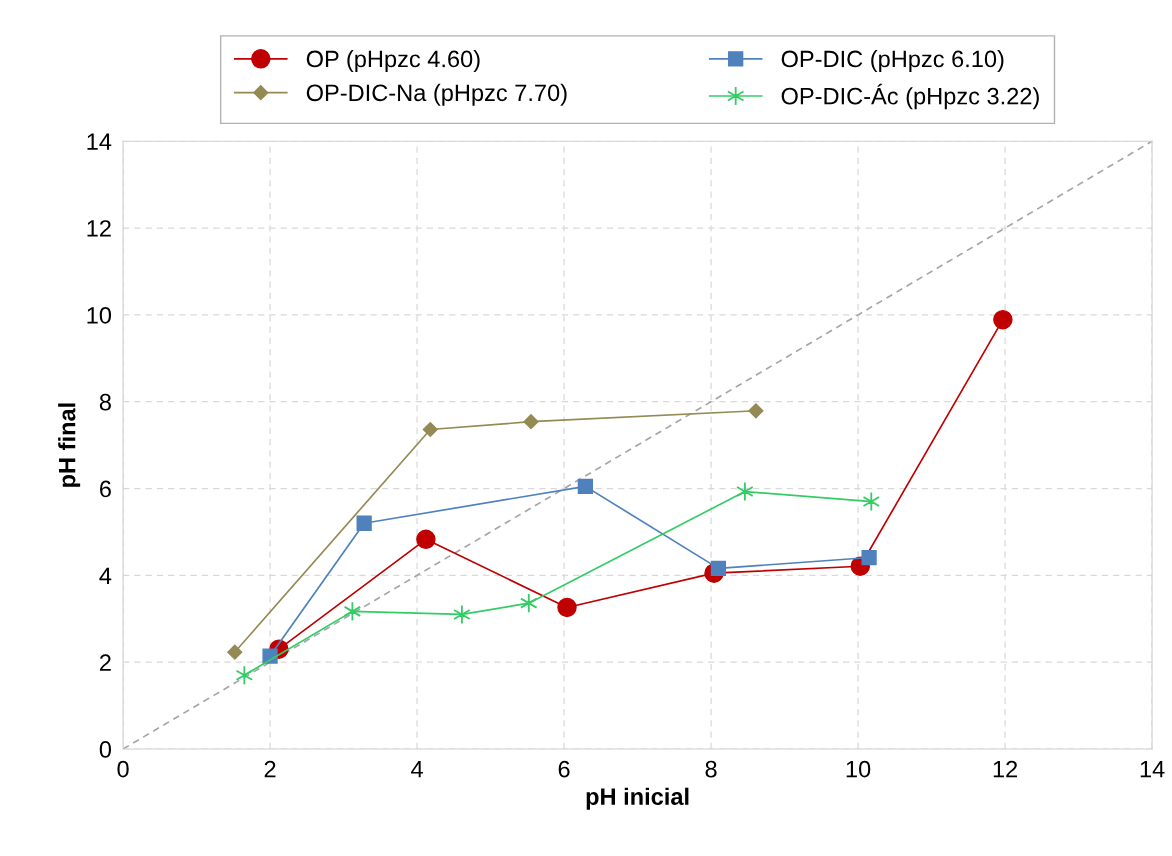  Describe the element at coordinates (417, 769) in the screenshot. I see `x-tick-label: 4` at that location.